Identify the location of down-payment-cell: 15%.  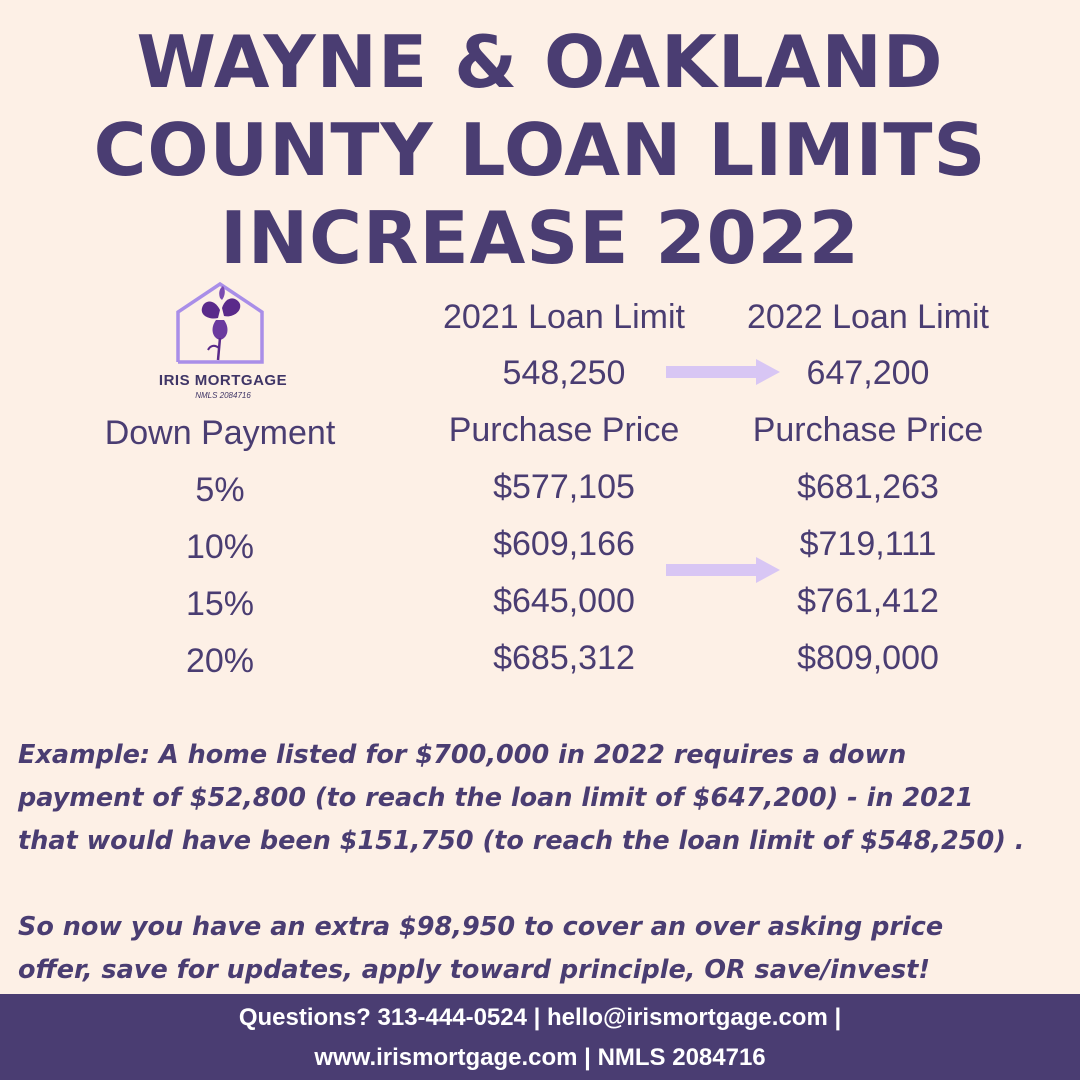
(220, 604).